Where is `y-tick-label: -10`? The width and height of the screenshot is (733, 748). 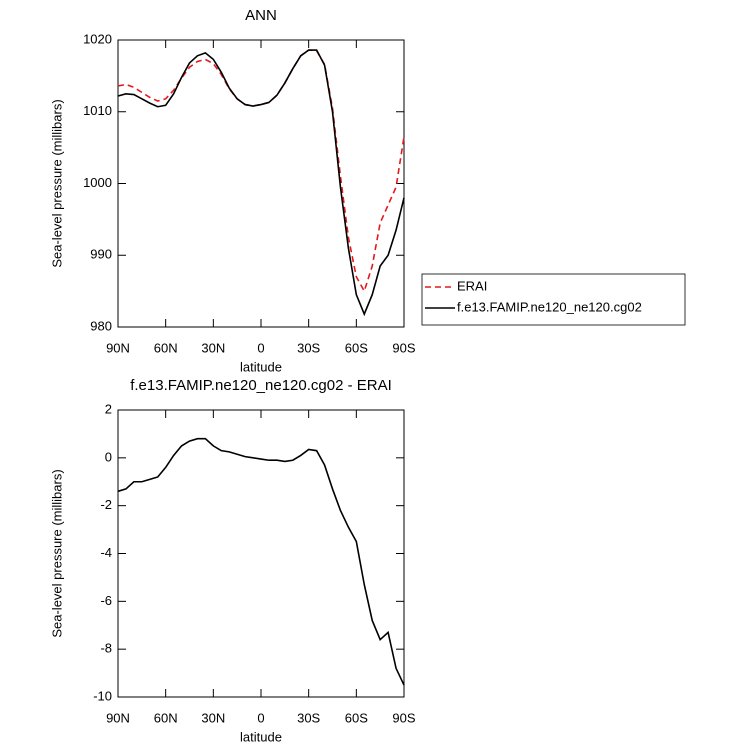
y-tick-label: -10 is located at coordinates (102, 695).